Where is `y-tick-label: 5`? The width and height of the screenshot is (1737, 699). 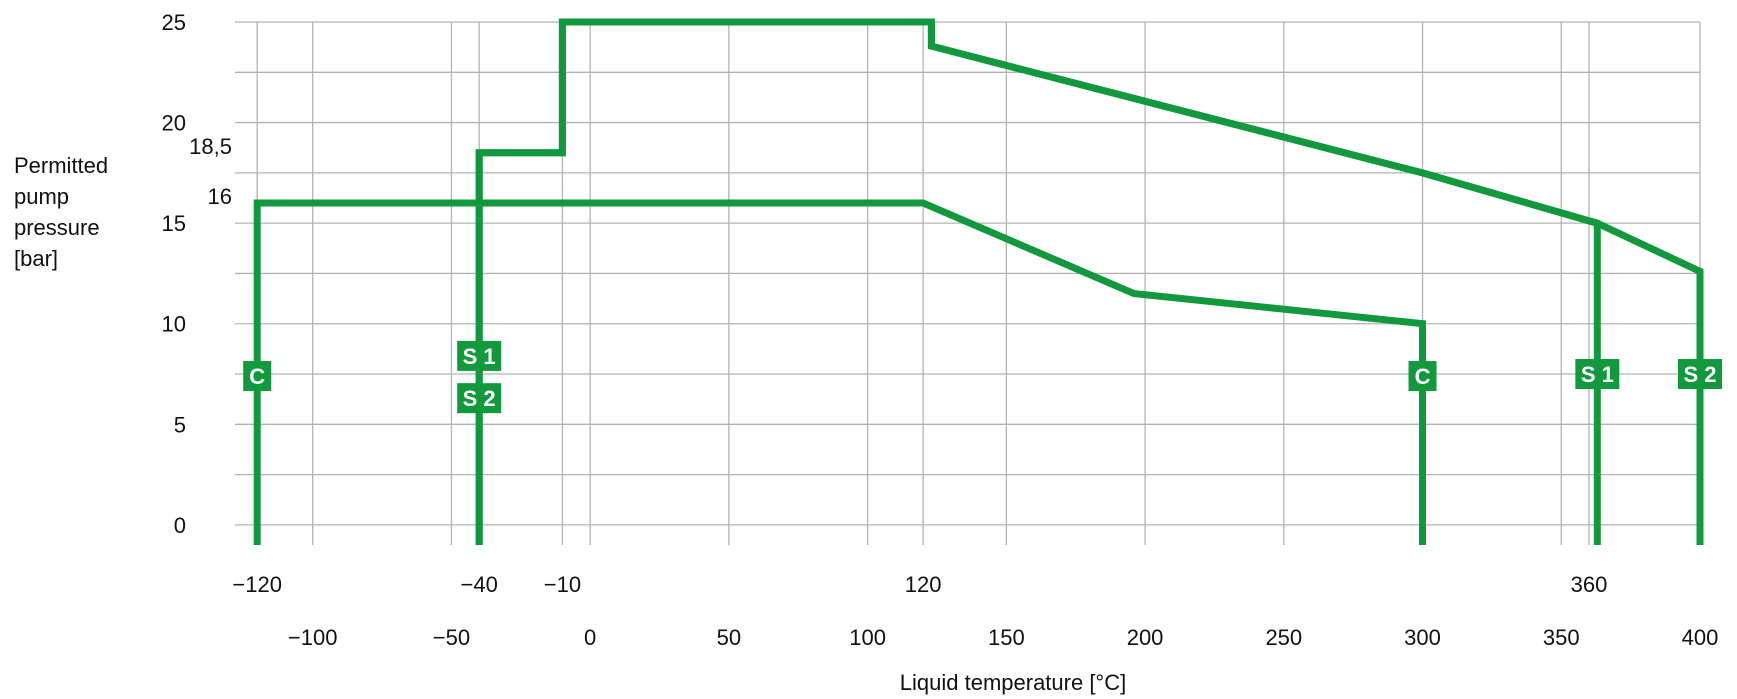
y-tick-label: 5 is located at coordinates (180, 424).